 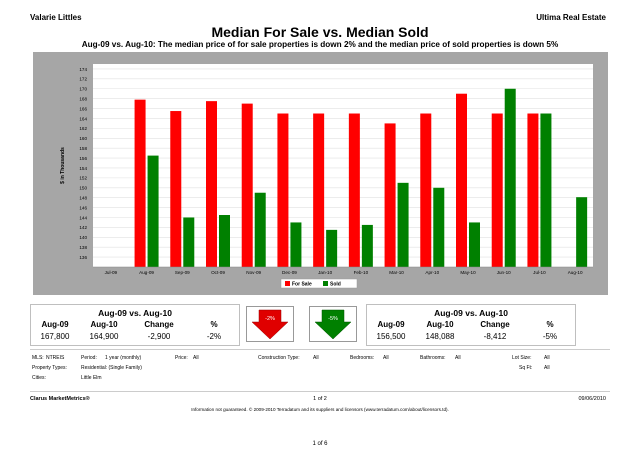 I want to click on x-tick-label: Apr-10, so click(x=432, y=272).